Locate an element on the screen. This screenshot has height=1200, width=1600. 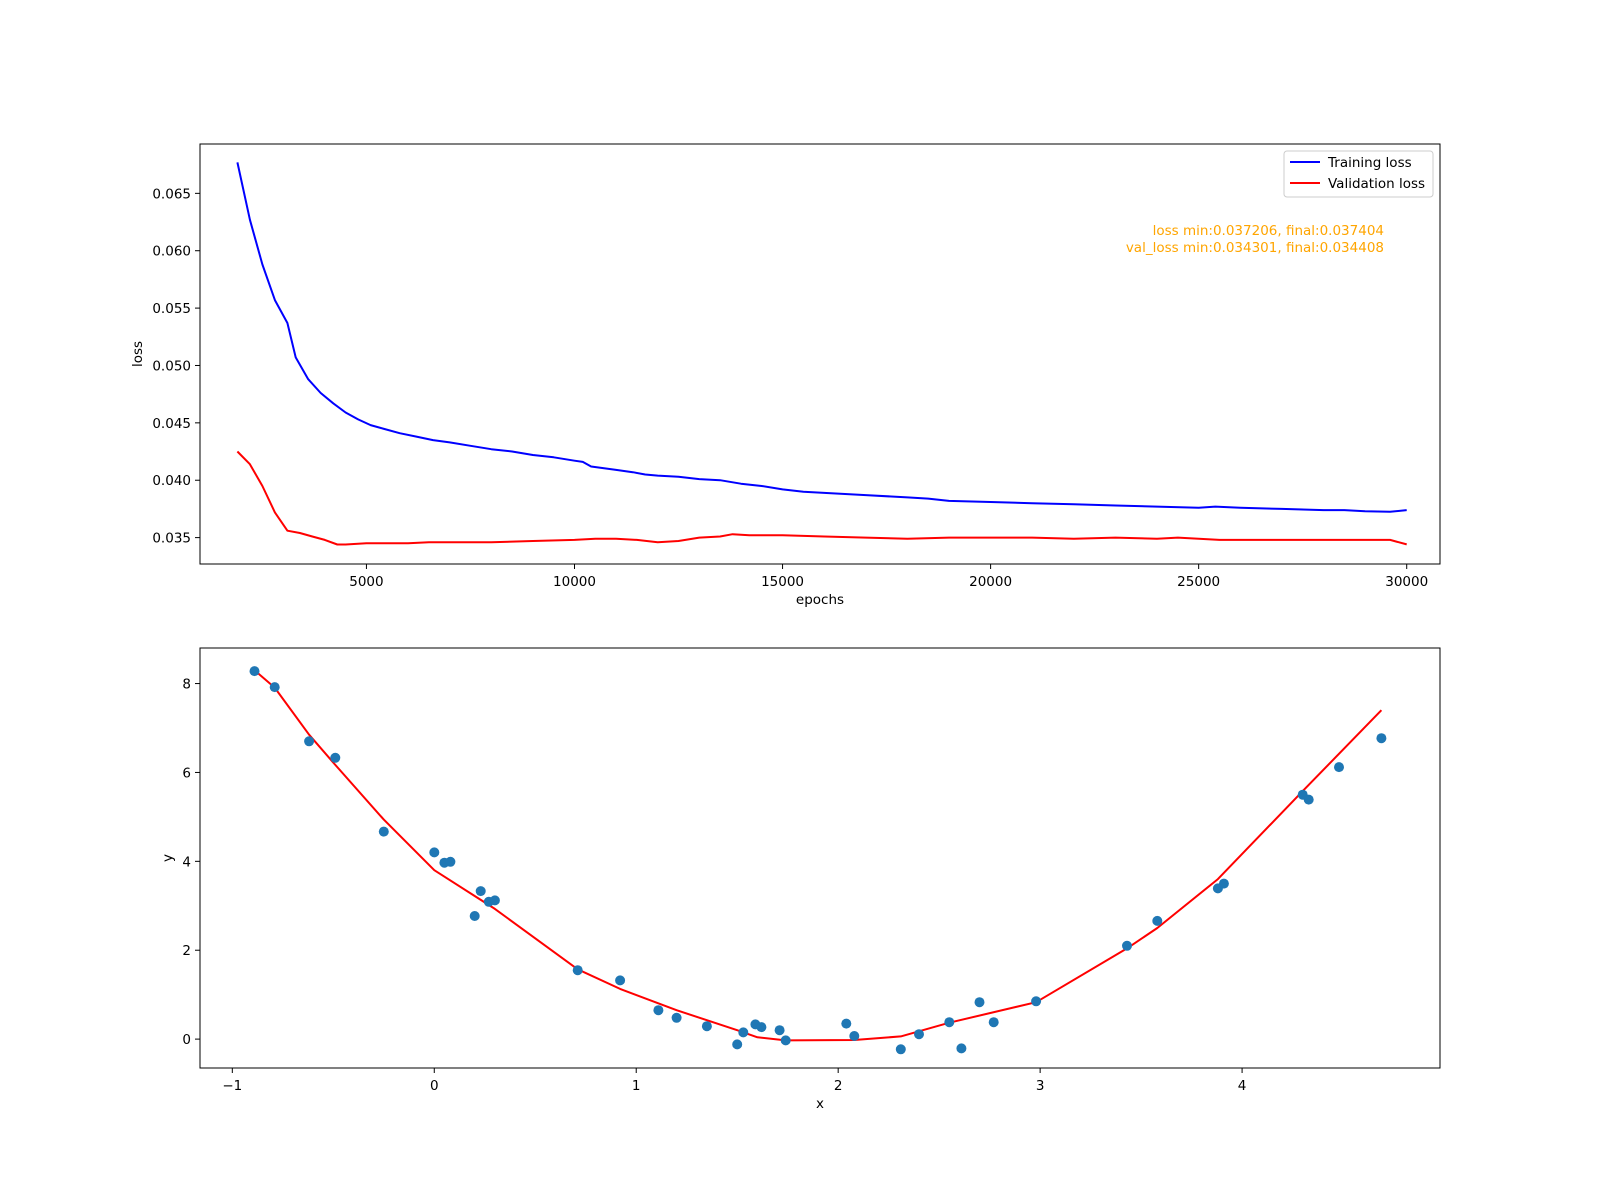
loss-x-tick-label: 25000 is located at coordinates (1198, 582).